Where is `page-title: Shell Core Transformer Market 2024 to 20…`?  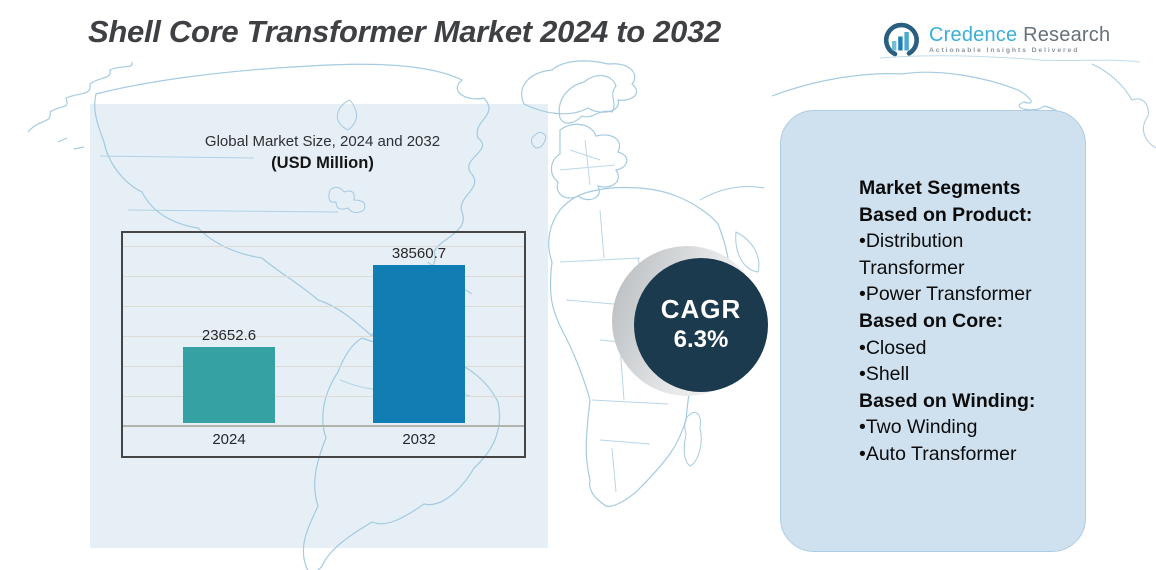
page-title: Shell Core Transformer Market 2024 to 20… is located at coordinates (404, 31).